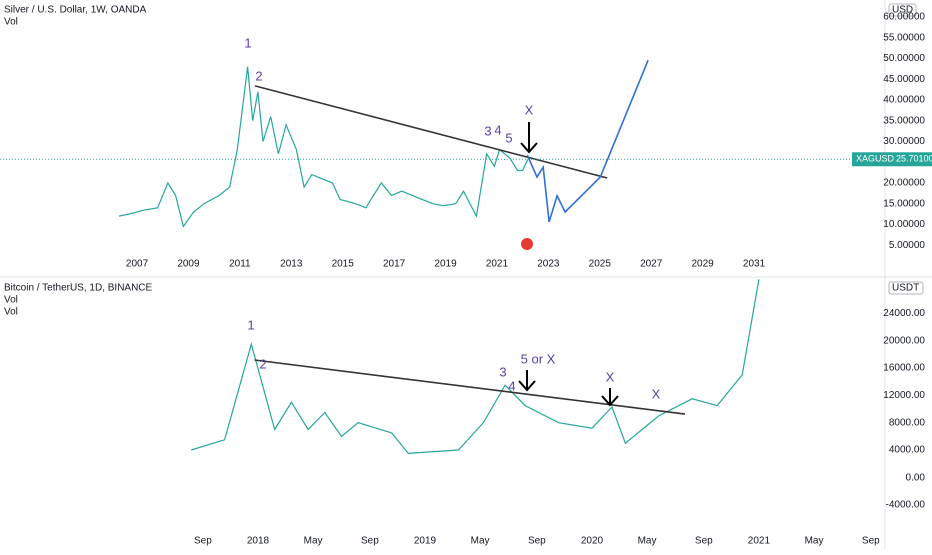 Image resolution: width=932 pixels, height=555 pixels. I want to click on wave-label: 5 or X, so click(538, 358).